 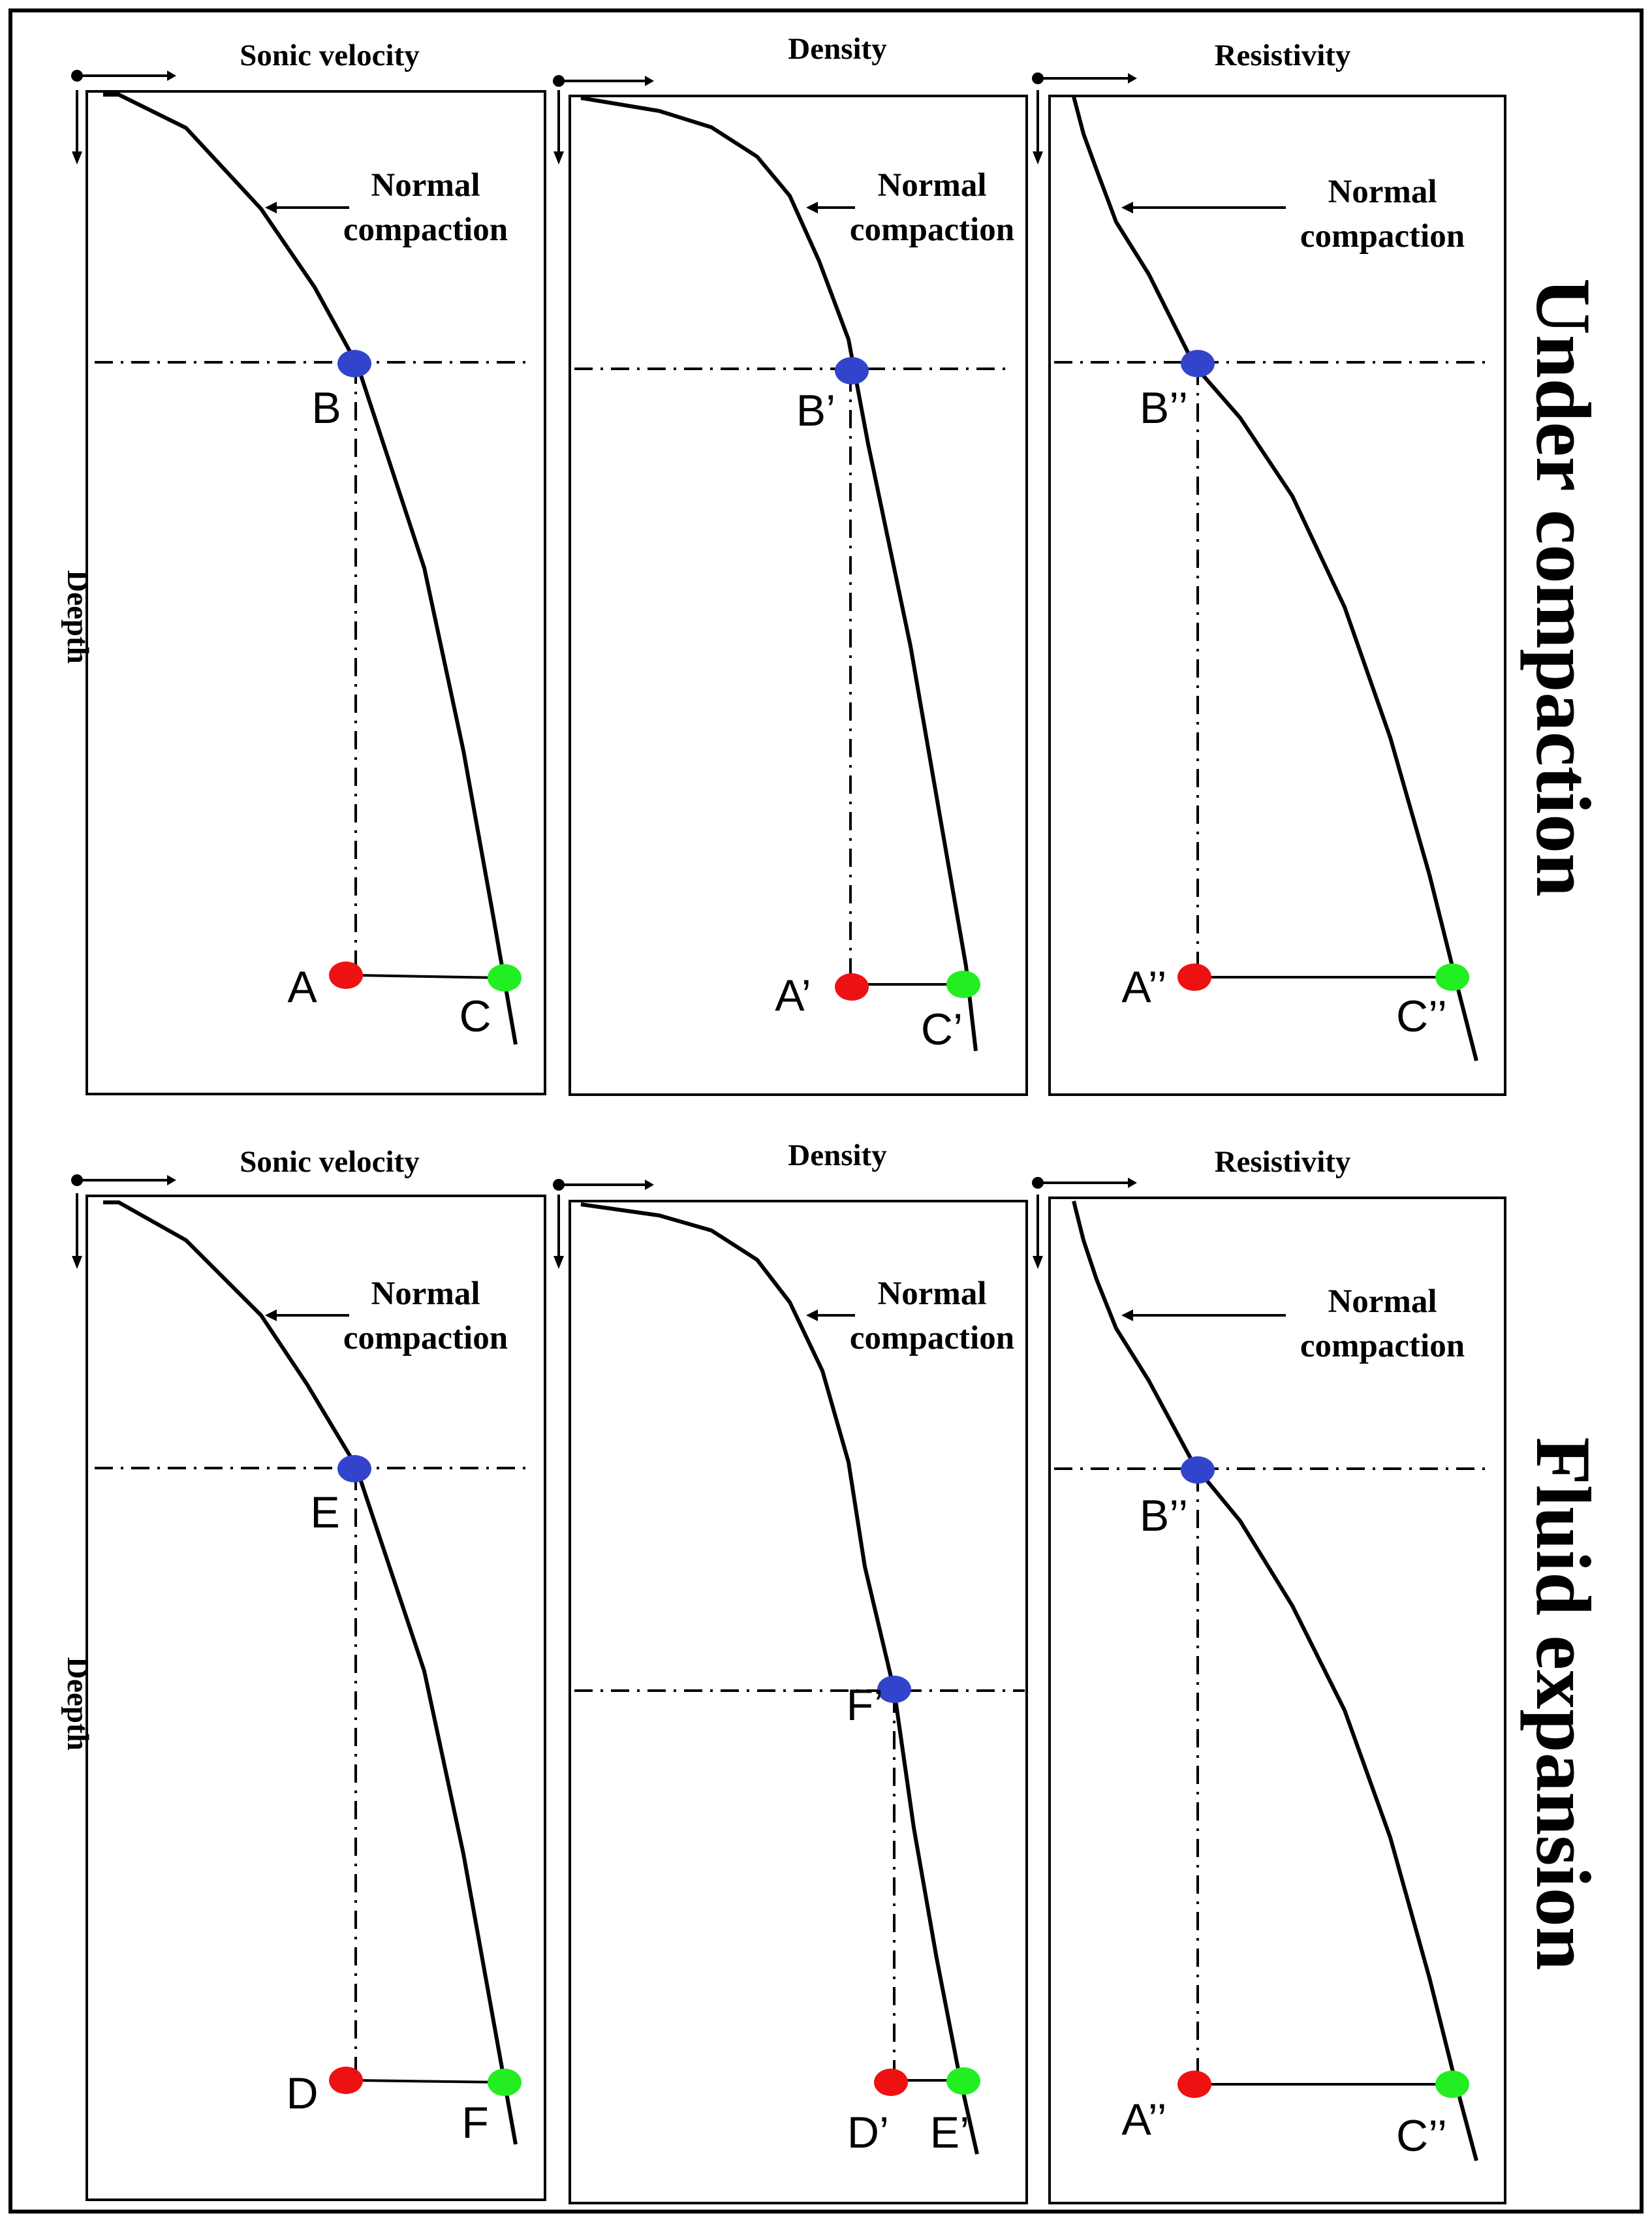 I want to click on label-marker-bottom-left: A, so click(x=302, y=987).